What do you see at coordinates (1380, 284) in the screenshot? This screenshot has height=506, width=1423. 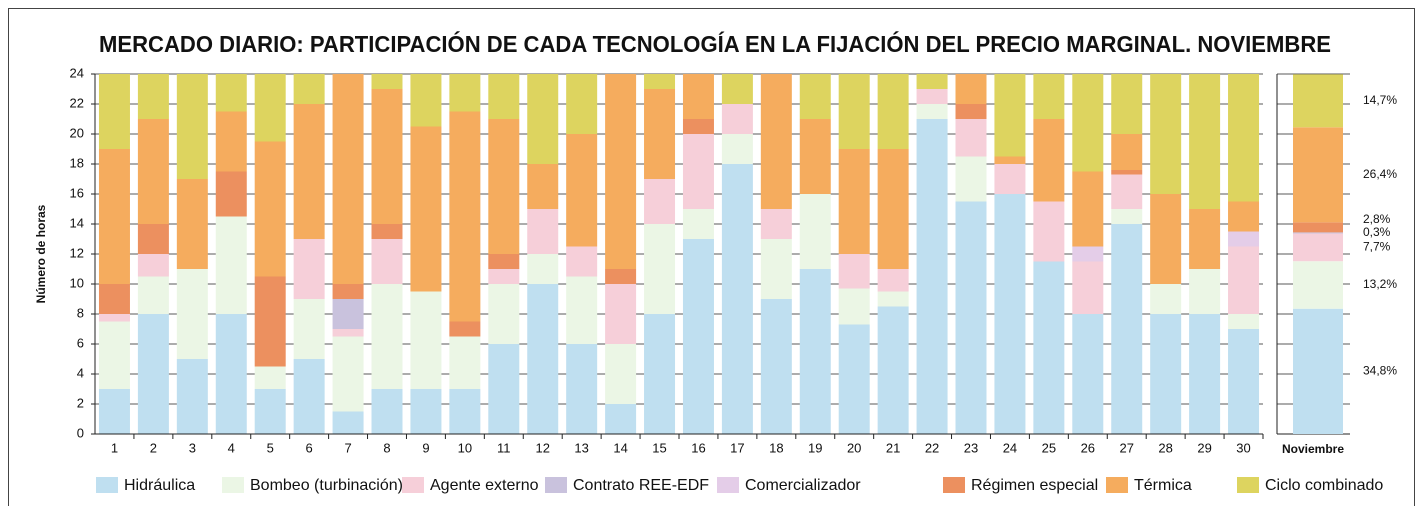 I see `summary-label: 13,2%` at bounding box center [1380, 284].